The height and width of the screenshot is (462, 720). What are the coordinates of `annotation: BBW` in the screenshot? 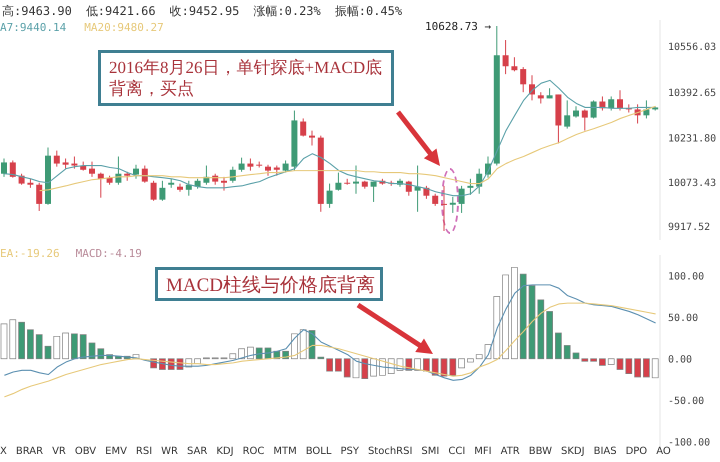 It's located at (540, 451).